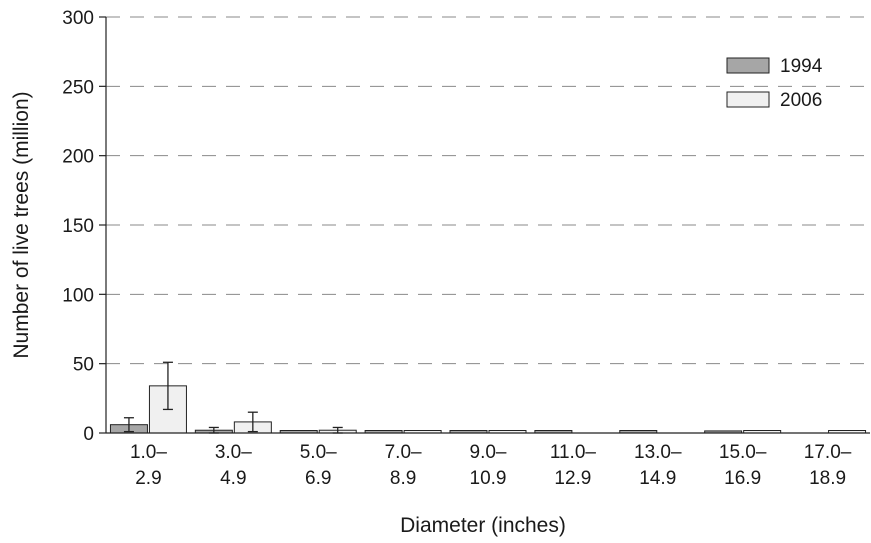 The width and height of the screenshot is (871, 543). I want to click on x-tick-label: 10.9, so click(488, 478).